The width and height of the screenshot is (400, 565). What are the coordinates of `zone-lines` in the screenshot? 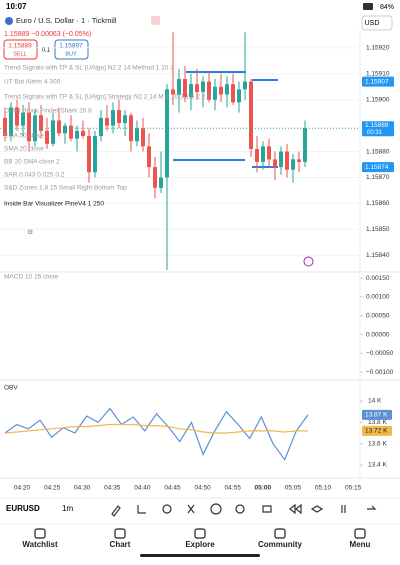 It's located at (225, 119).